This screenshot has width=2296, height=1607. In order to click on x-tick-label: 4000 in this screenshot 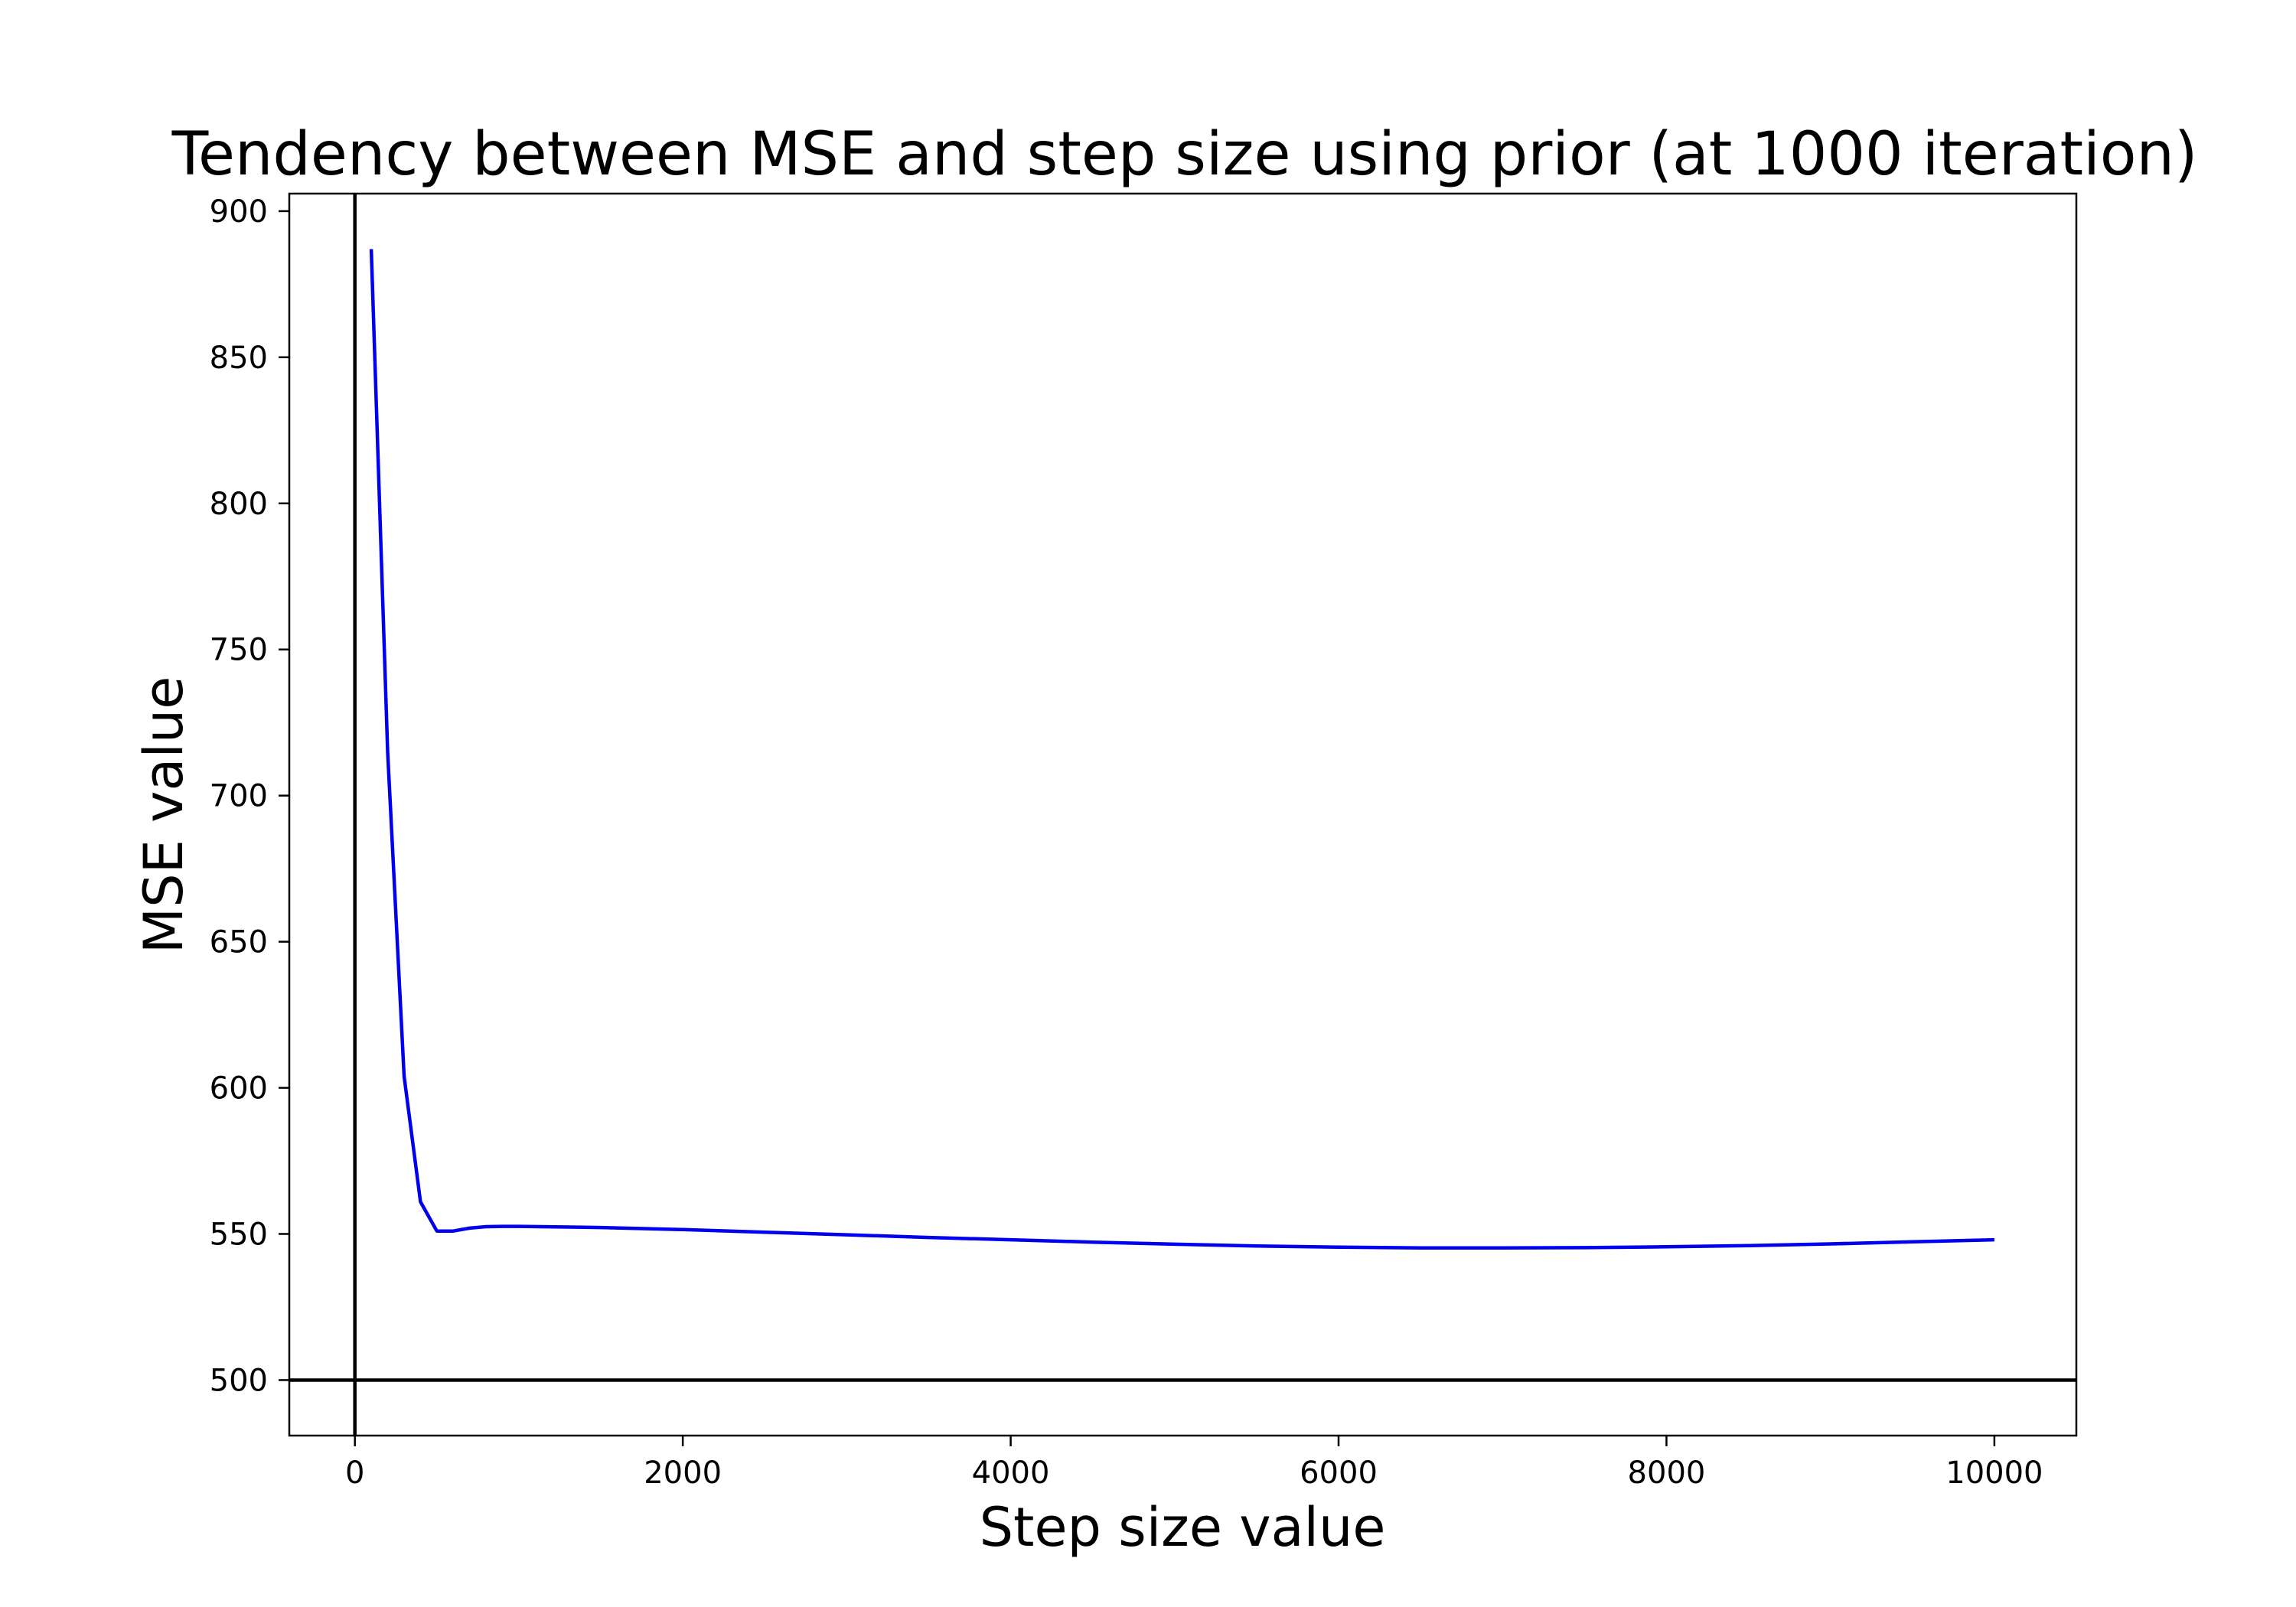, I will do `click(1011, 1473)`.